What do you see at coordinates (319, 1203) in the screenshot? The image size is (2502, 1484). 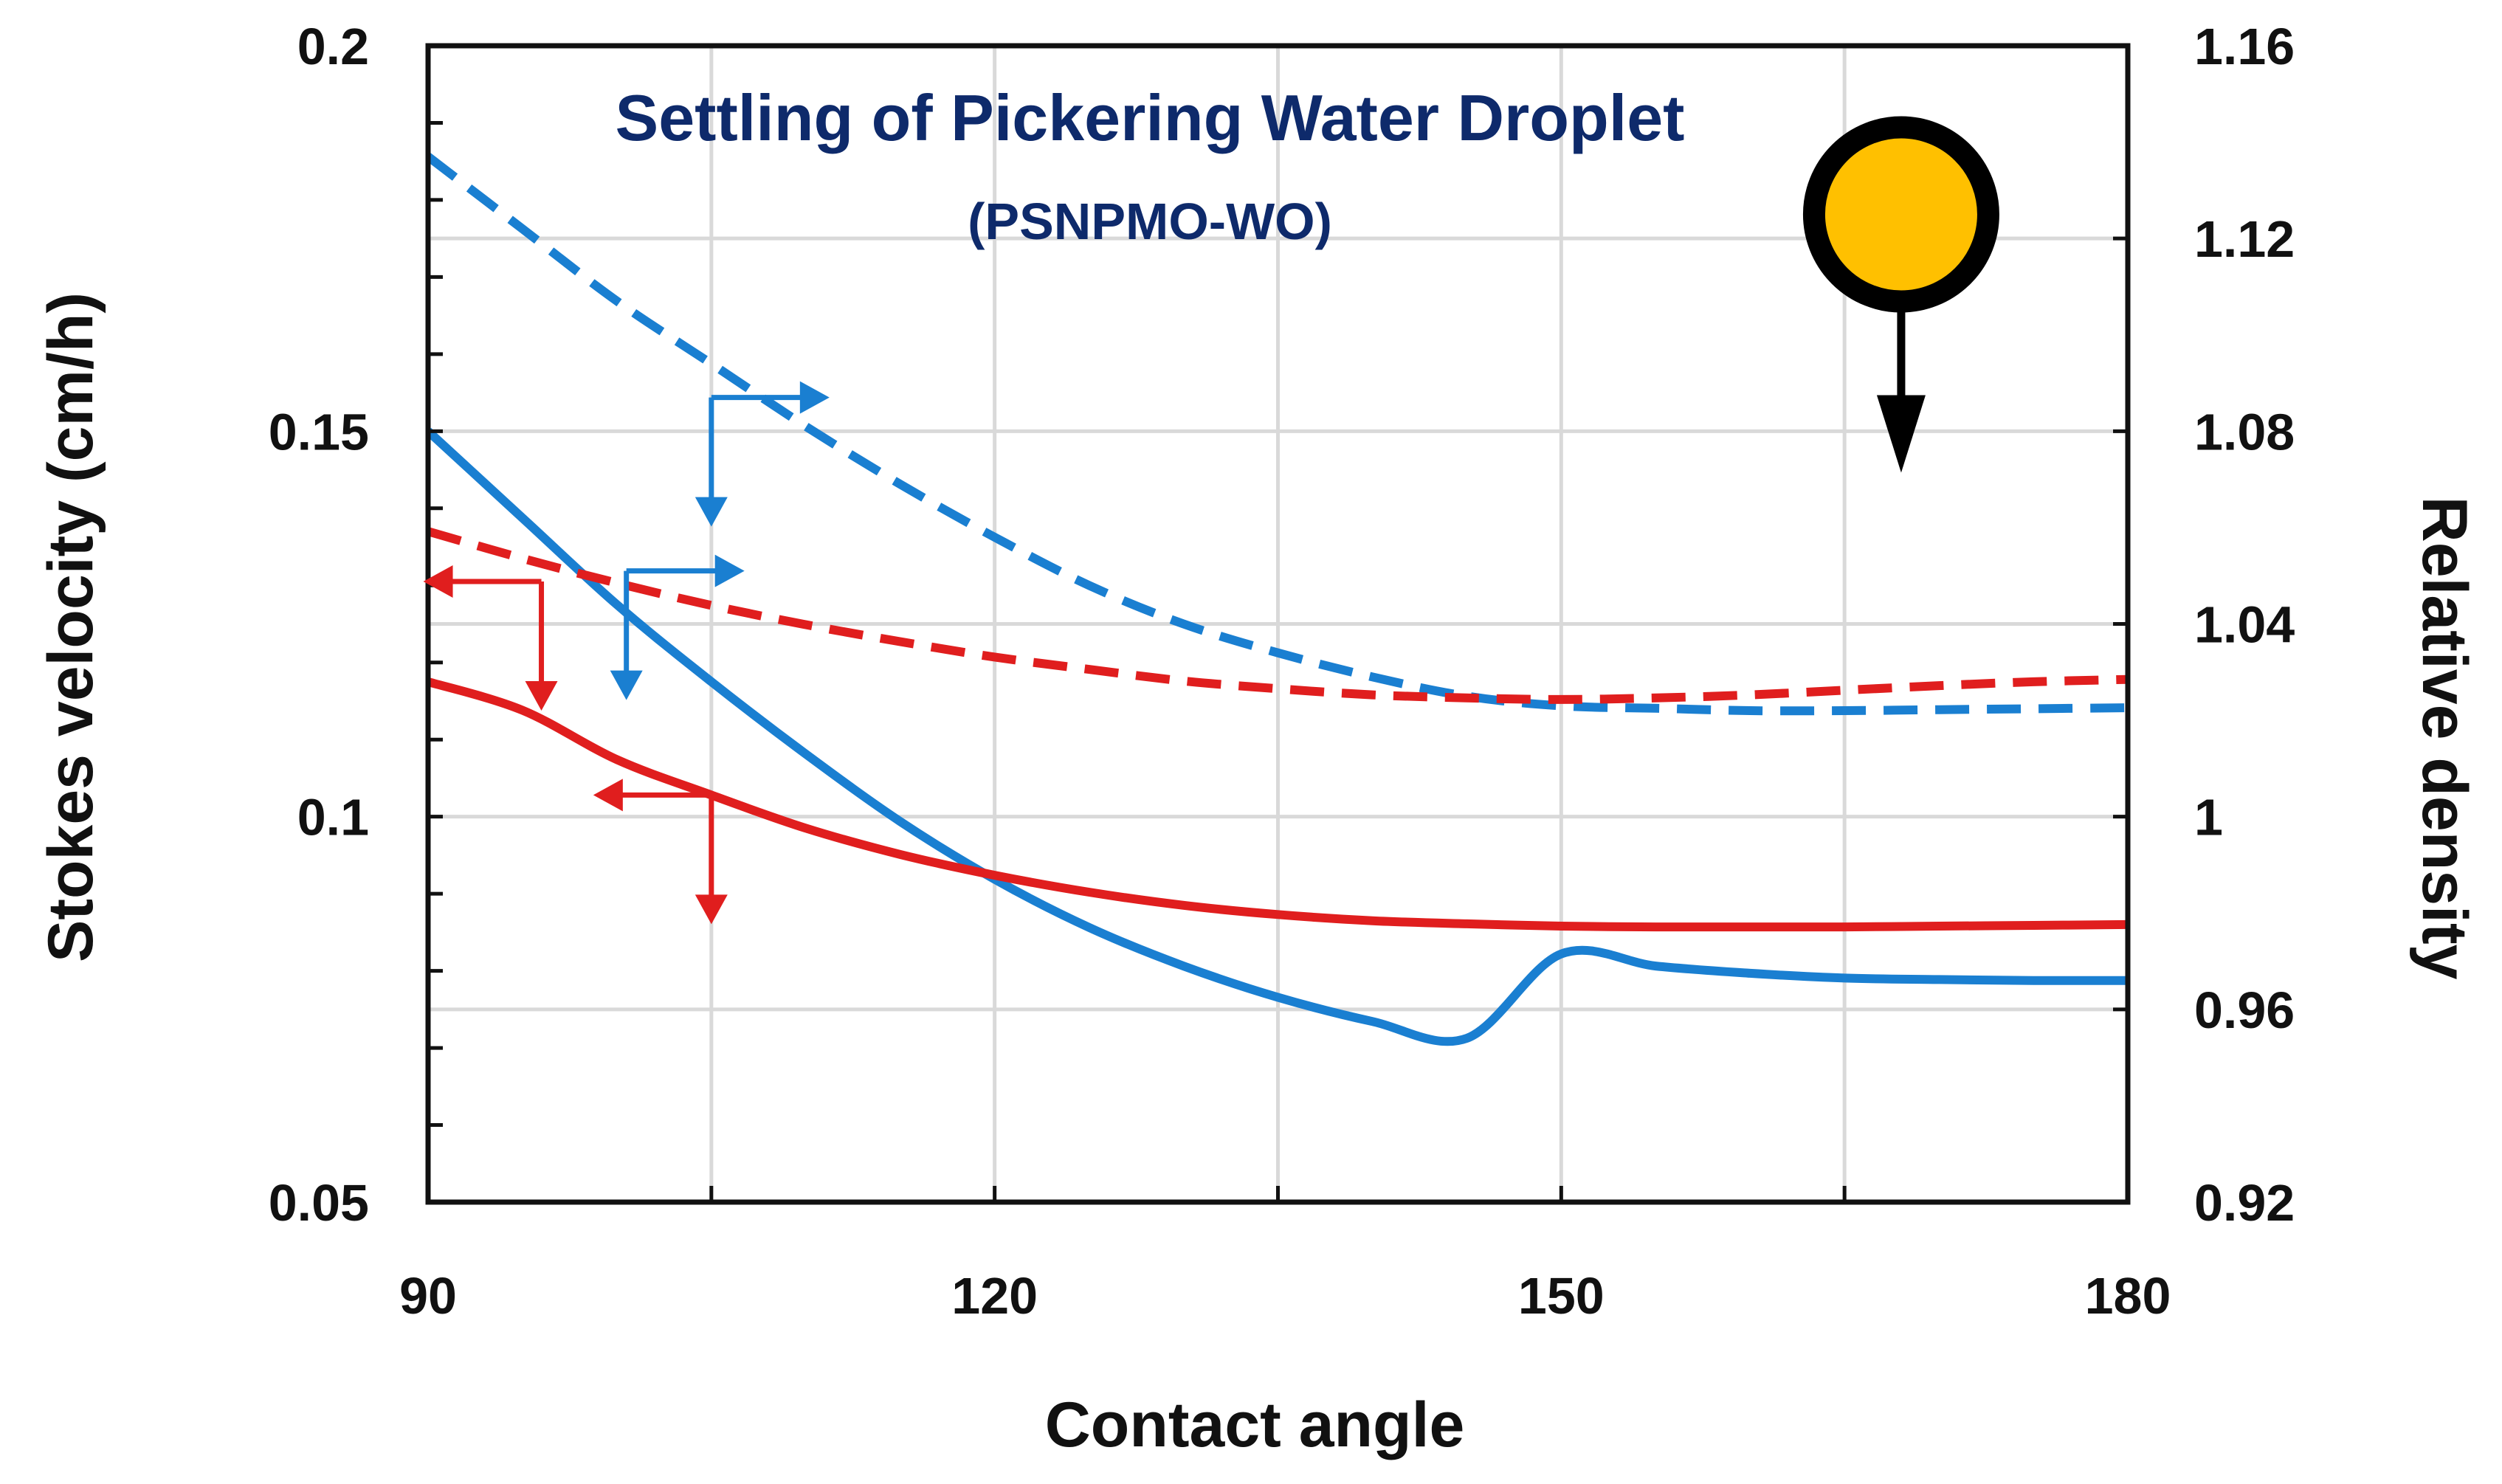 I see `y-left-tick-label: 0.05` at bounding box center [319, 1203].